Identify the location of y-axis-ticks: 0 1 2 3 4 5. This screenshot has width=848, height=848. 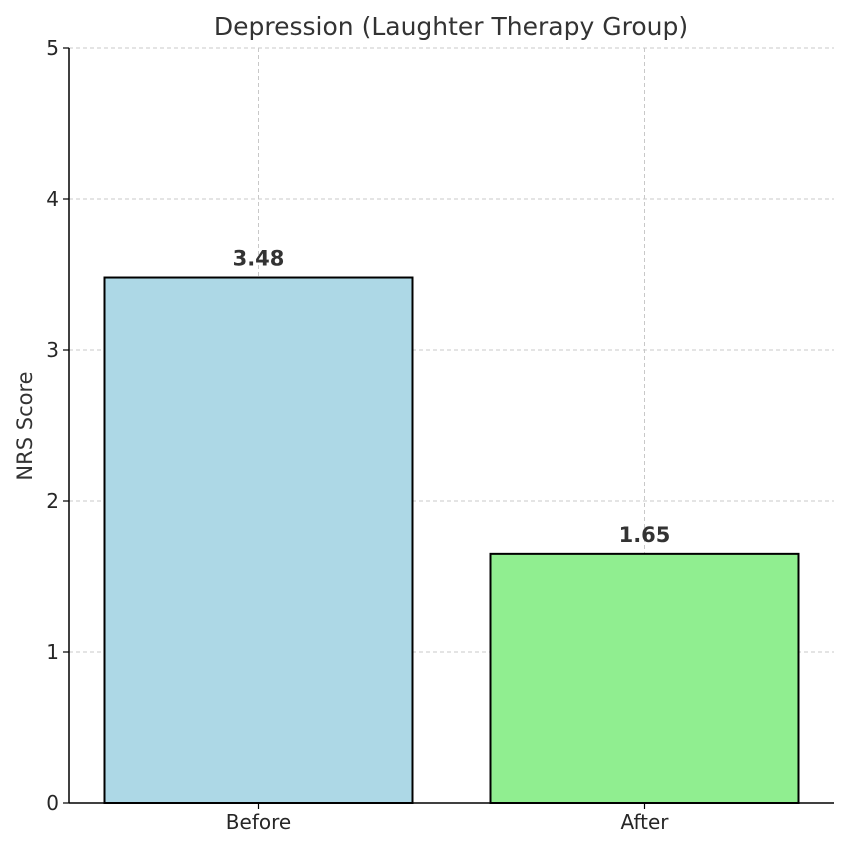
(57, 425).